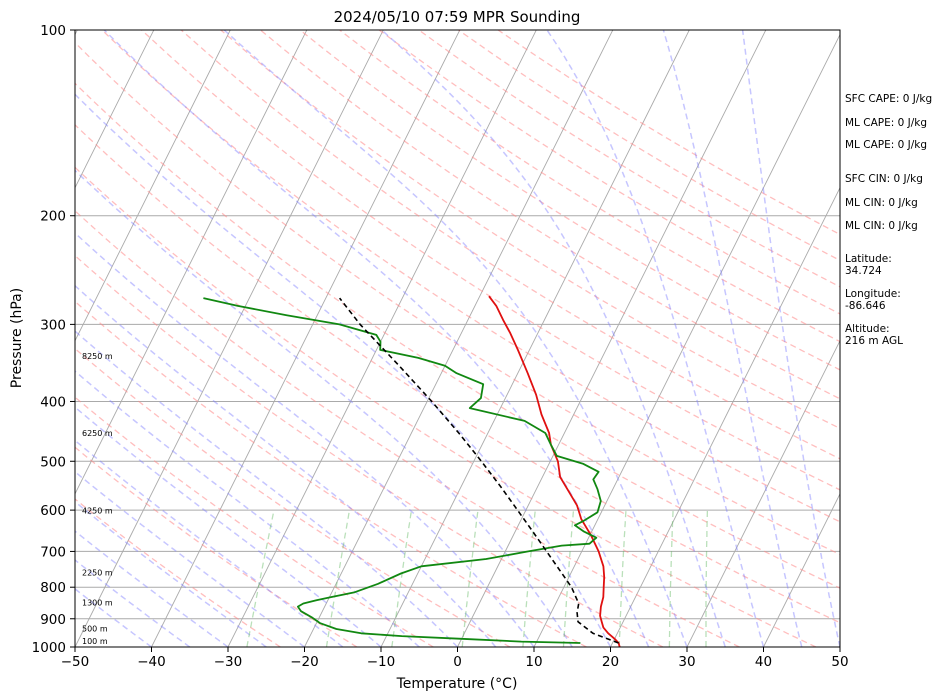 Image resolution: width=947 pixels, height=700 pixels. Describe the element at coordinates (97, 573) in the screenshot. I see `height-label: 2250 m` at that location.